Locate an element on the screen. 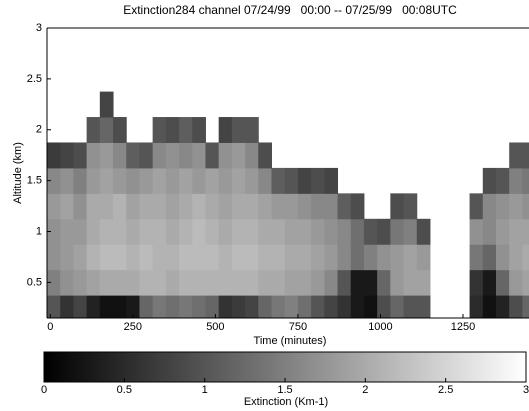  x-tick-label: 250 is located at coordinates (133, 327).